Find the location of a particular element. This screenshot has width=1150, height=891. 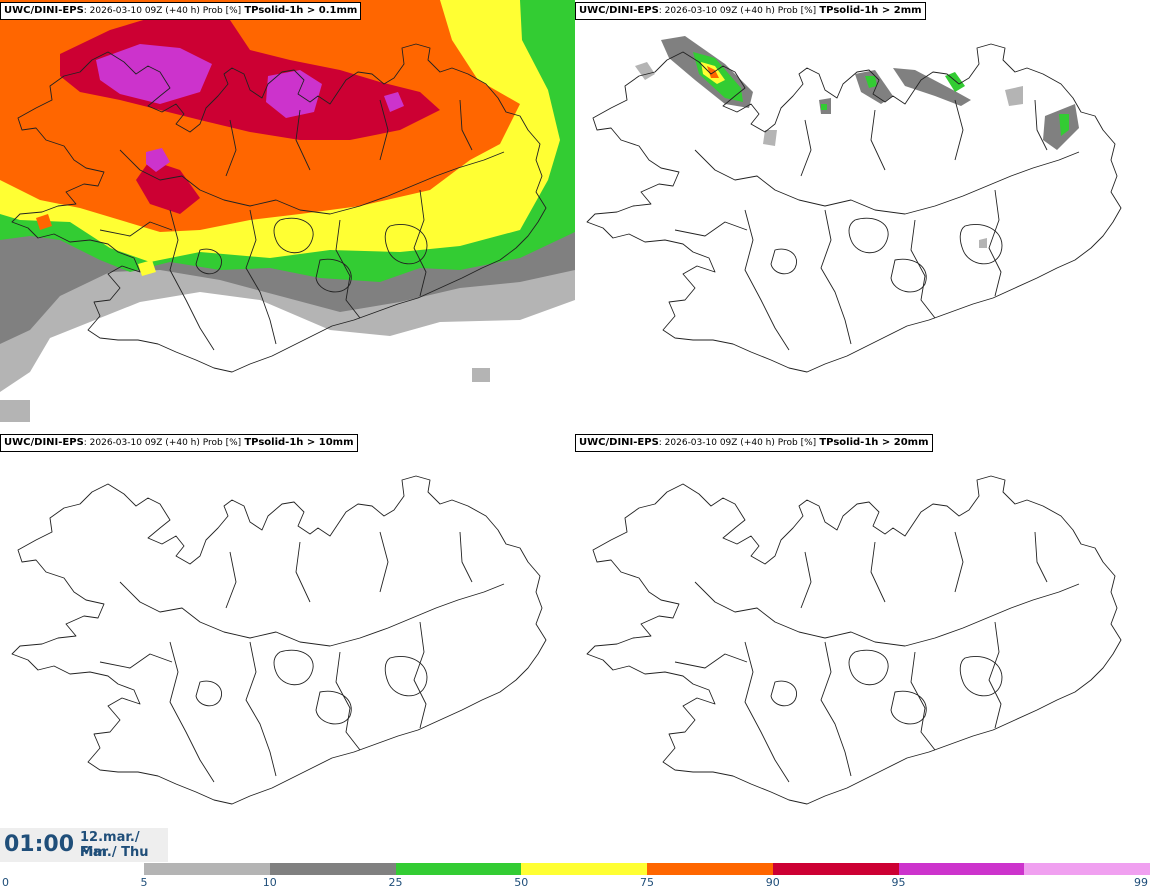

valid-time: 01:00 is located at coordinates (39, 844).